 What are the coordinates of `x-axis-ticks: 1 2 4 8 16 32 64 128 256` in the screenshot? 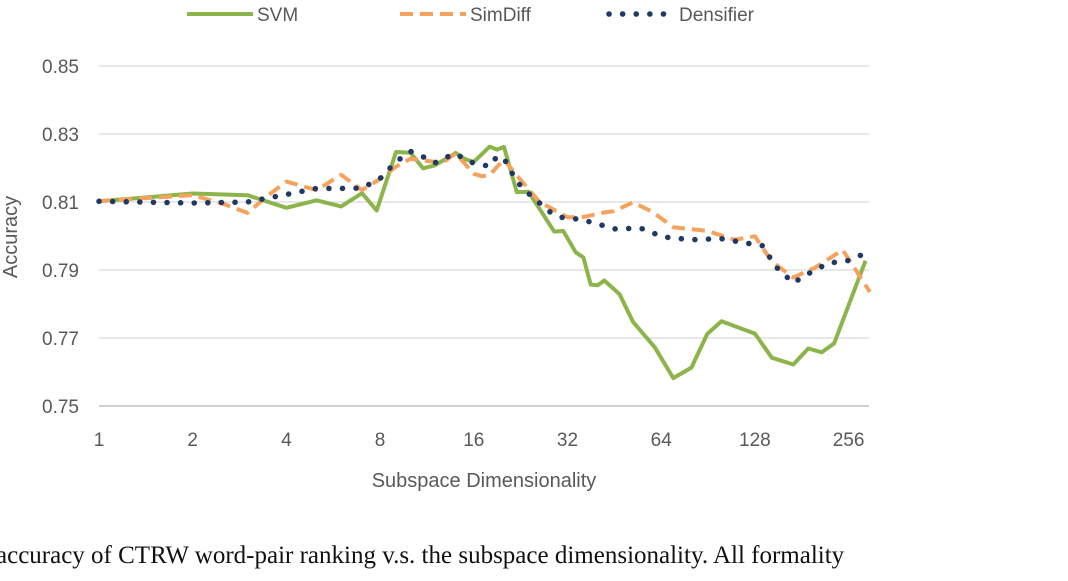 It's located at (479, 440).